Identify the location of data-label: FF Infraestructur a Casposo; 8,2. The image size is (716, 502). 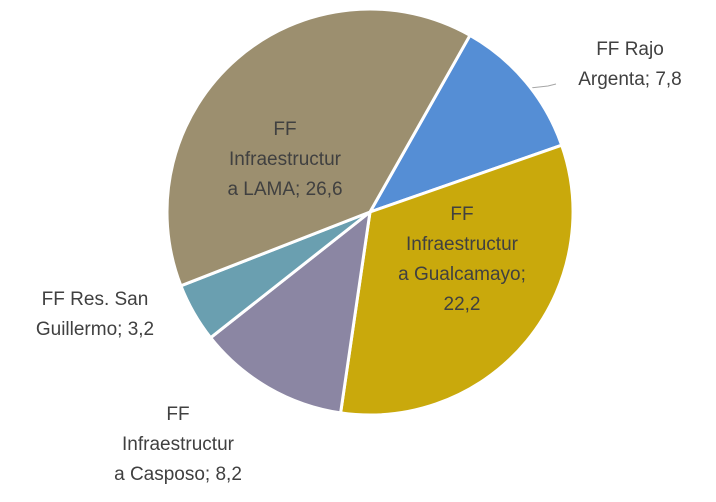
(178, 444).